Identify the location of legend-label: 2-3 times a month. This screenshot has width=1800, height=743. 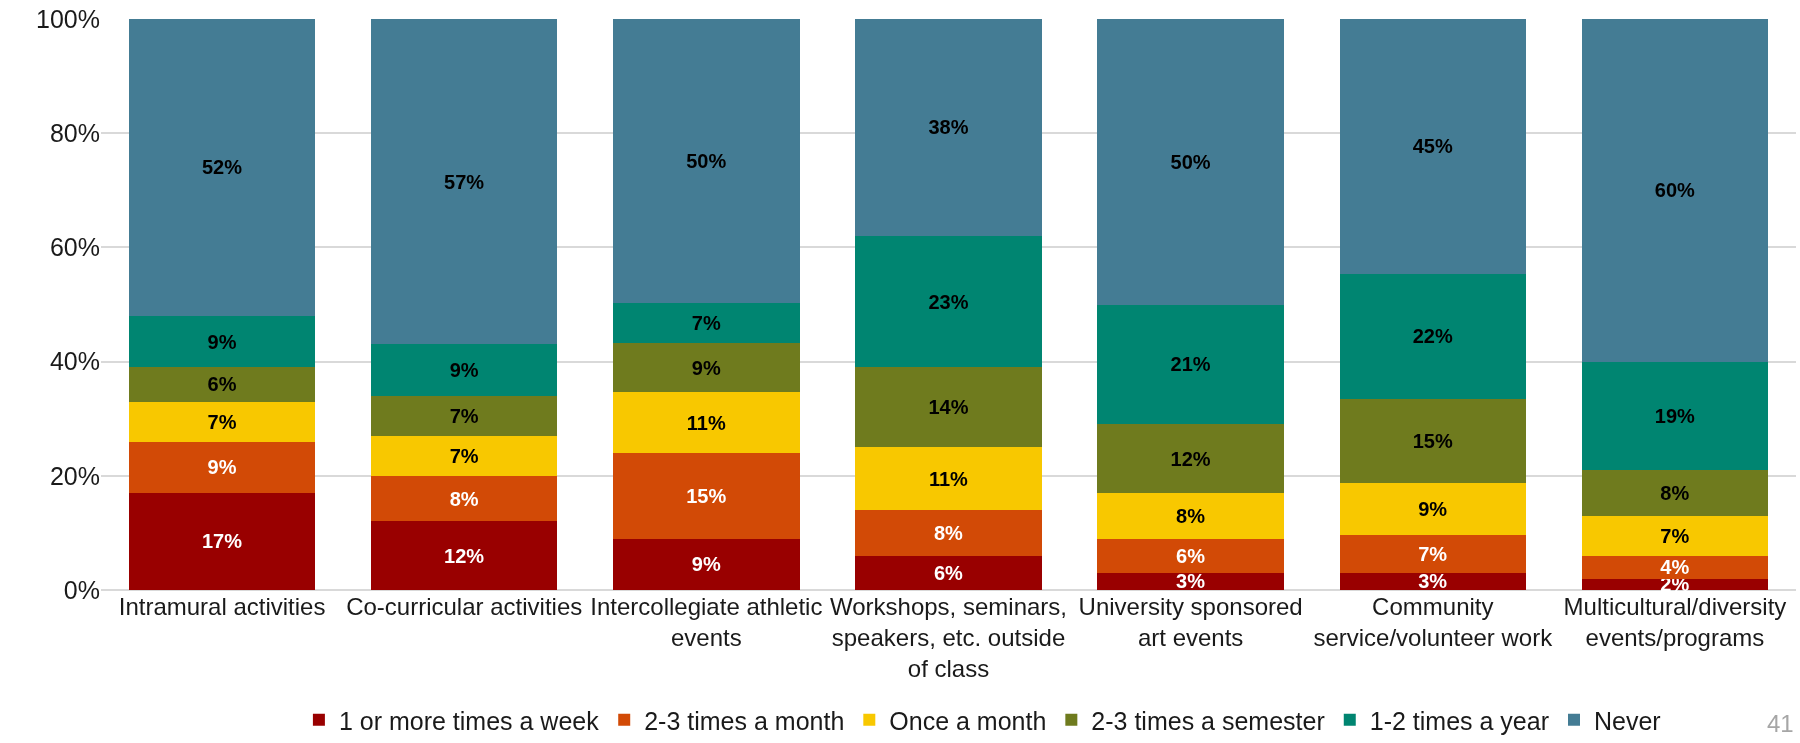
(744, 720).